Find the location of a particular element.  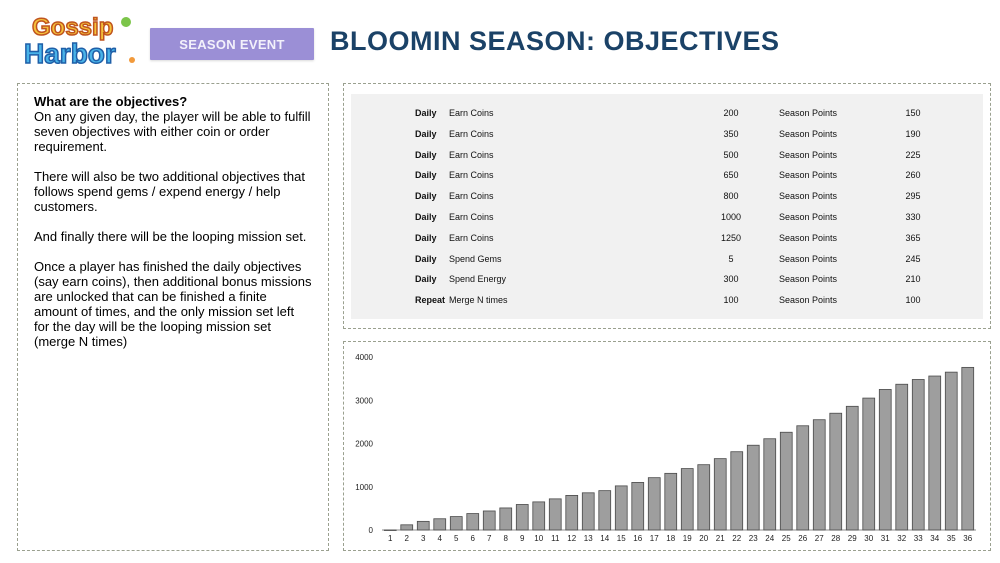

season-event-badge: SEASON EVENT is located at coordinates (232, 44).